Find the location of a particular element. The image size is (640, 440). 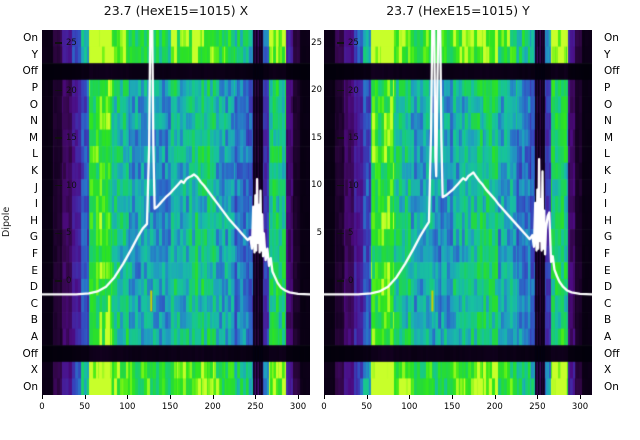

y-tick-value: 15 is located at coordinates (353, 138).